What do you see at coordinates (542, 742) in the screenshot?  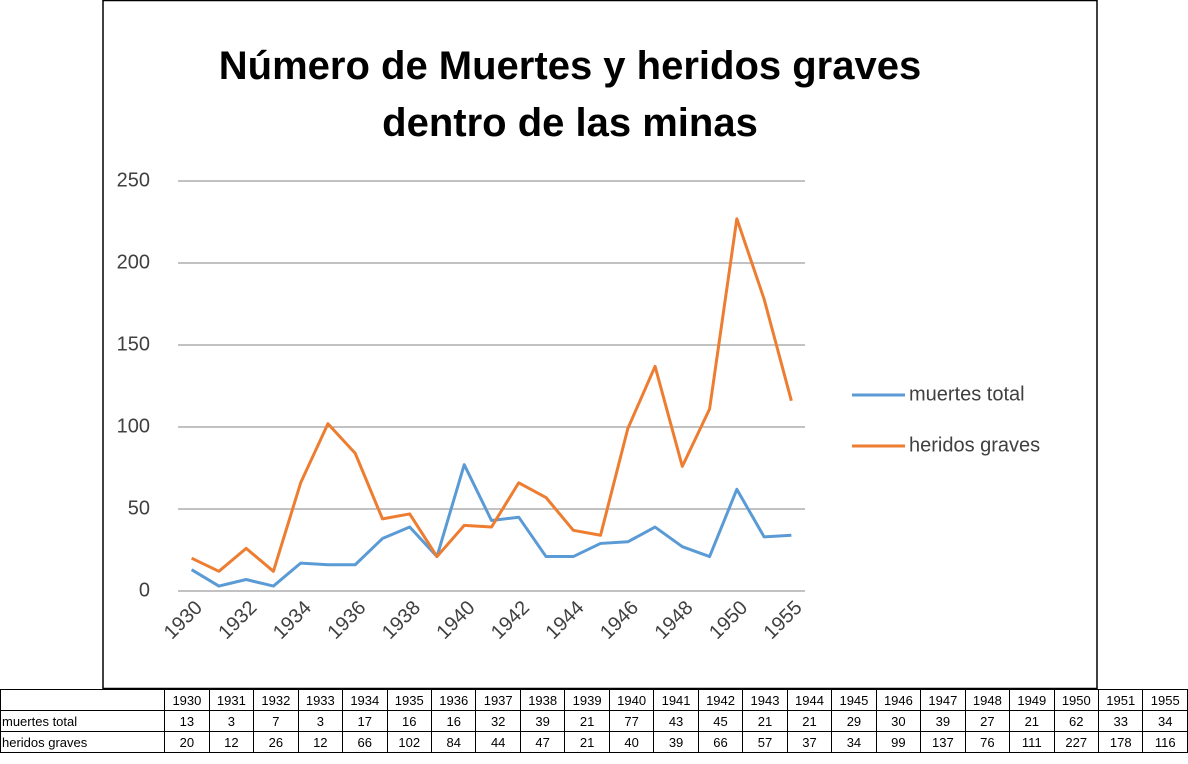 I see `table-cell: 47` at bounding box center [542, 742].